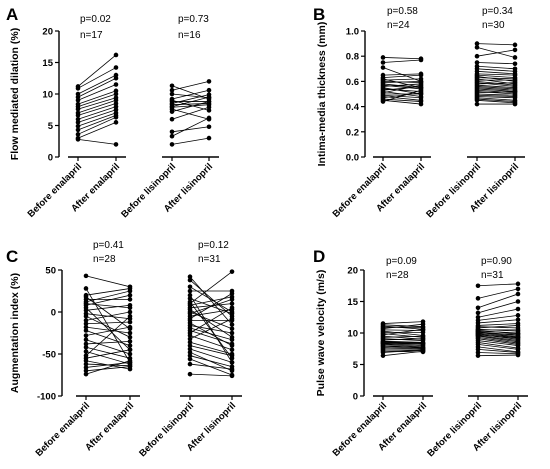  I want to click on panel-letter: A, so click(12, 14).